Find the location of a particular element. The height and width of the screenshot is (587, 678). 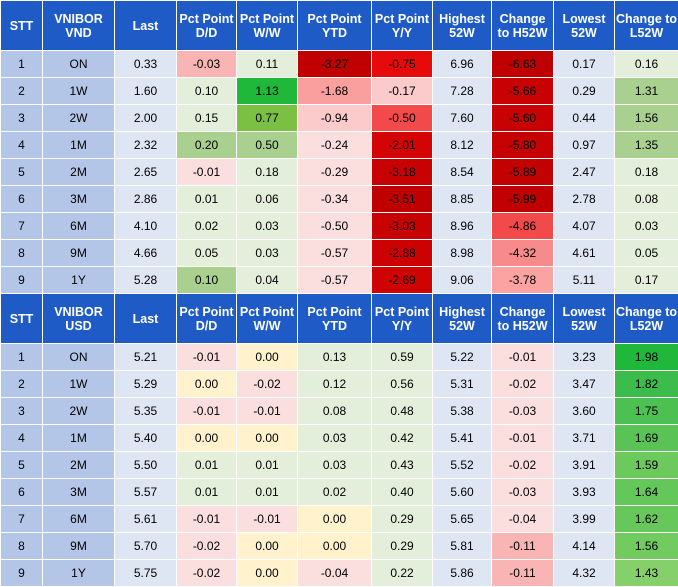

cell-pct-ww: -0.02 is located at coordinates (267, 384).